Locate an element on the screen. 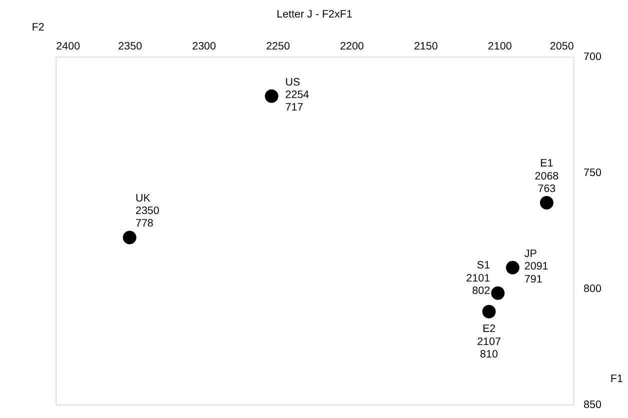  y-tick-label: 750 is located at coordinates (593, 173).